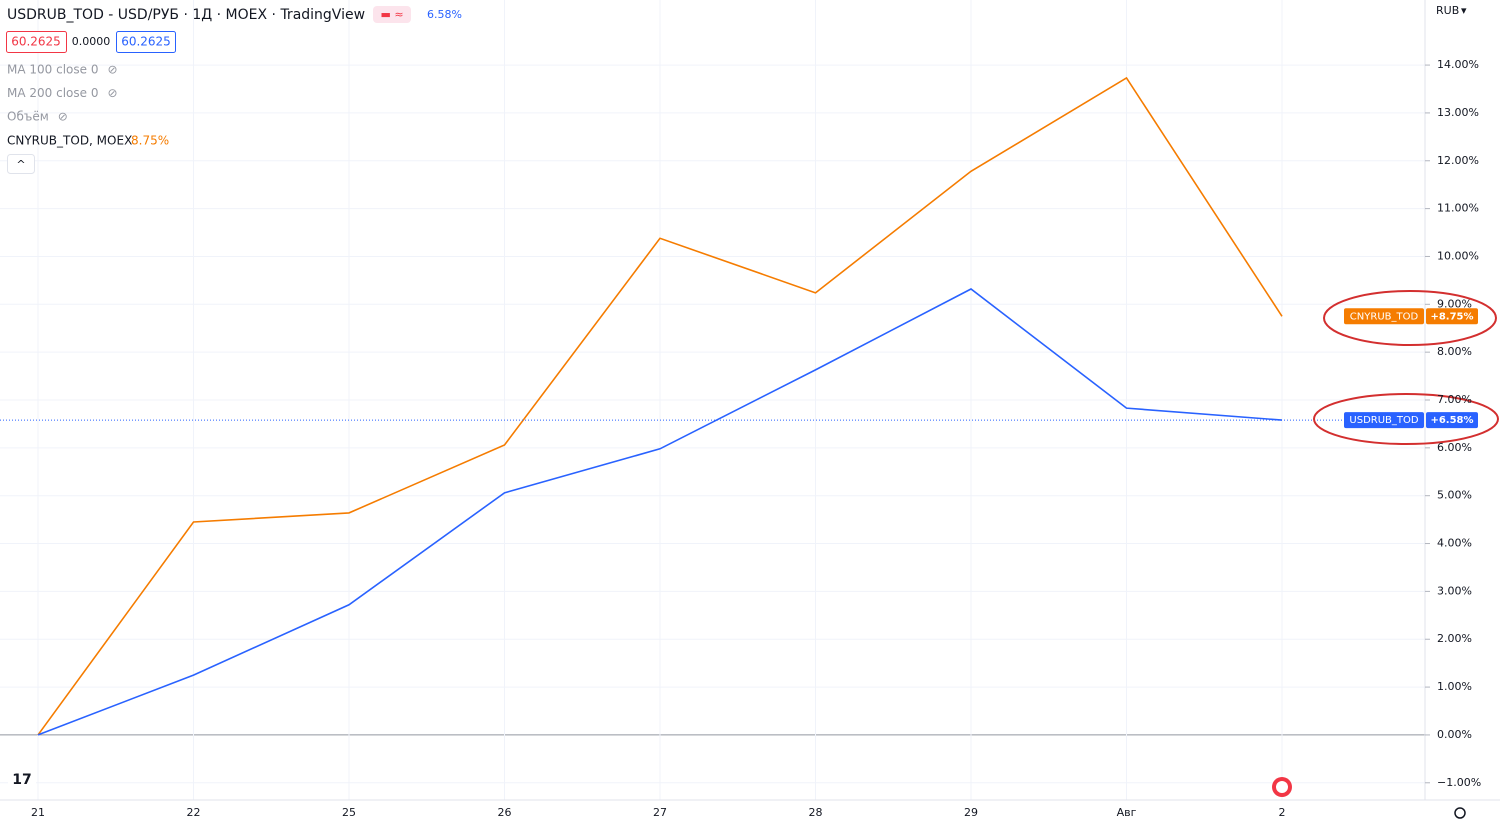 The width and height of the screenshot is (1500, 825). Describe the element at coordinates (1460, 813) in the screenshot. I see `settings-icon` at that location.